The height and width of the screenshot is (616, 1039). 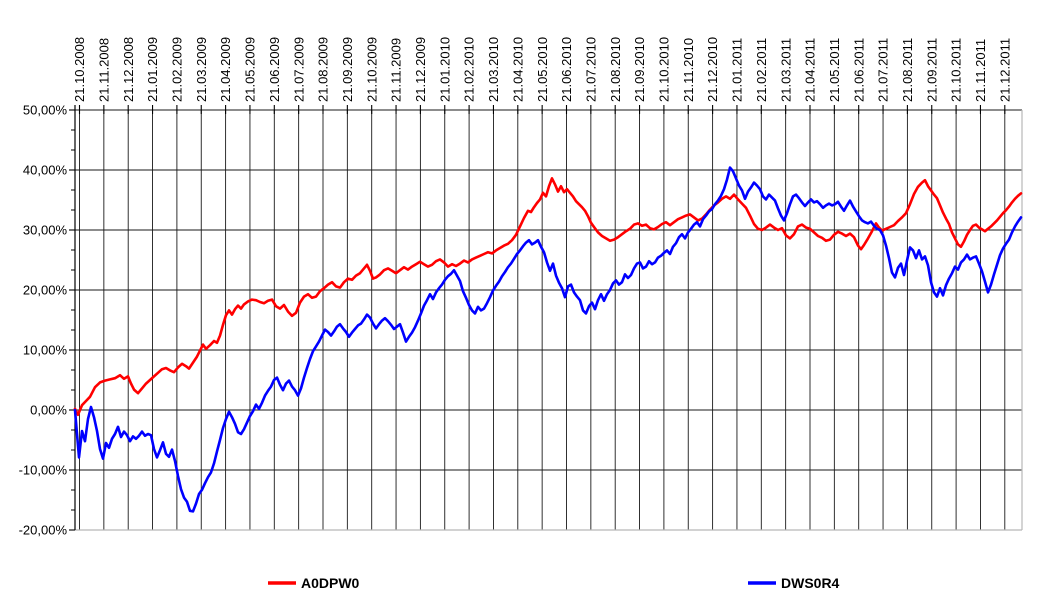 I want to click on x-tick-label: 21.05.2011, so click(x=834, y=70).